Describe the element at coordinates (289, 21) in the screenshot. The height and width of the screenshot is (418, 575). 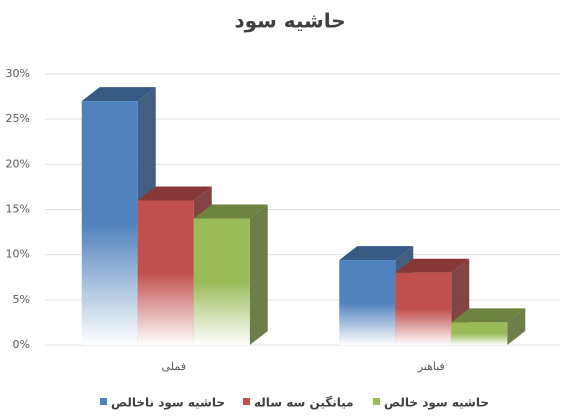
I see `chart-title: حاشیه سود` at that location.